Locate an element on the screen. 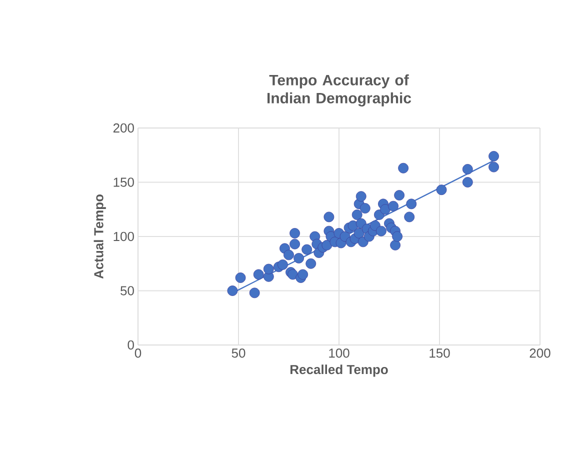 The height and width of the screenshot is (454, 582). y-tick-label: 50 is located at coordinates (127, 291).